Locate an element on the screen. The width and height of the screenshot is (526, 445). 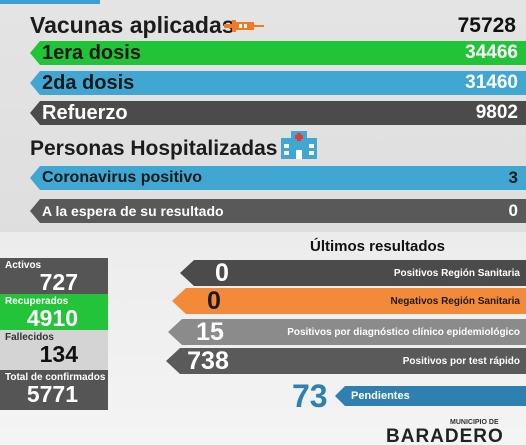
resultado-value: 738 is located at coordinates (208, 360).